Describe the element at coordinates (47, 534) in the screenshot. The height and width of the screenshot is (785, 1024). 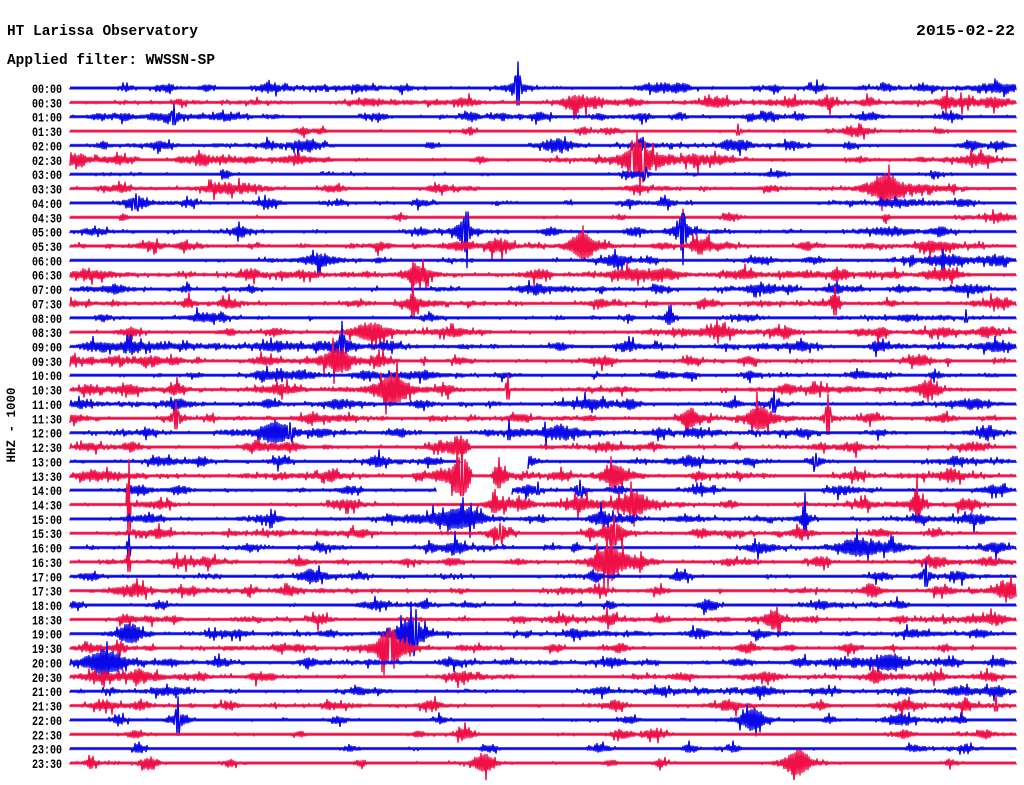
I see `svg-text: 15:30` at that location.